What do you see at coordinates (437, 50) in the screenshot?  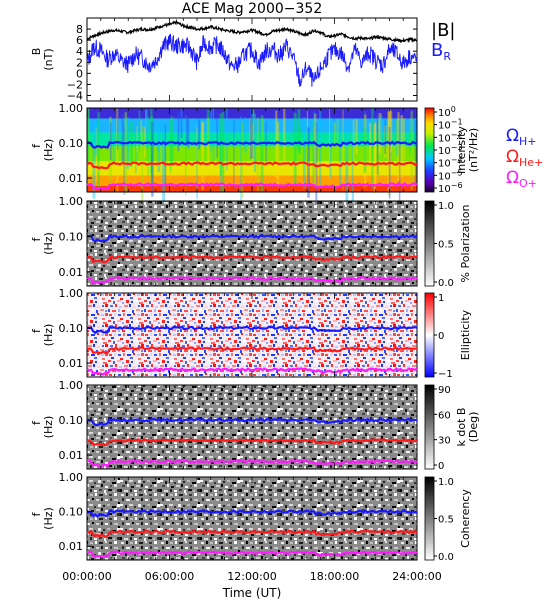 I see `legend-b-radial-main: B` at bounding box center [437, 50].